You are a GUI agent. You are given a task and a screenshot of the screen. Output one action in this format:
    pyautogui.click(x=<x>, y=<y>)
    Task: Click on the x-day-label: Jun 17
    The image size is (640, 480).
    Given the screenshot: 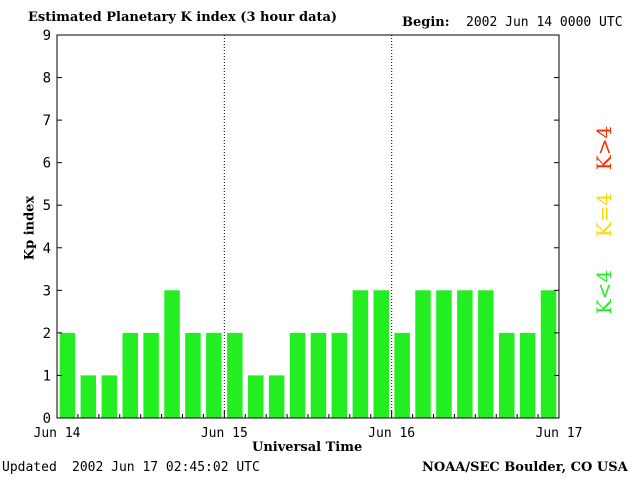 What is the action you would take?
    pyautogui.click(x=559, y=433)
    